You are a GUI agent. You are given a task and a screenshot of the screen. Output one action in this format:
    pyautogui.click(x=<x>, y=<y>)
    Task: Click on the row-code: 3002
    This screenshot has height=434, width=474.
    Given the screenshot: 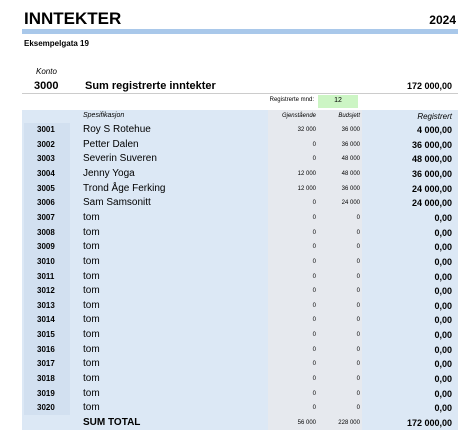 What is the action you would take?
    pyautogui.click(x=46, y=144)
    